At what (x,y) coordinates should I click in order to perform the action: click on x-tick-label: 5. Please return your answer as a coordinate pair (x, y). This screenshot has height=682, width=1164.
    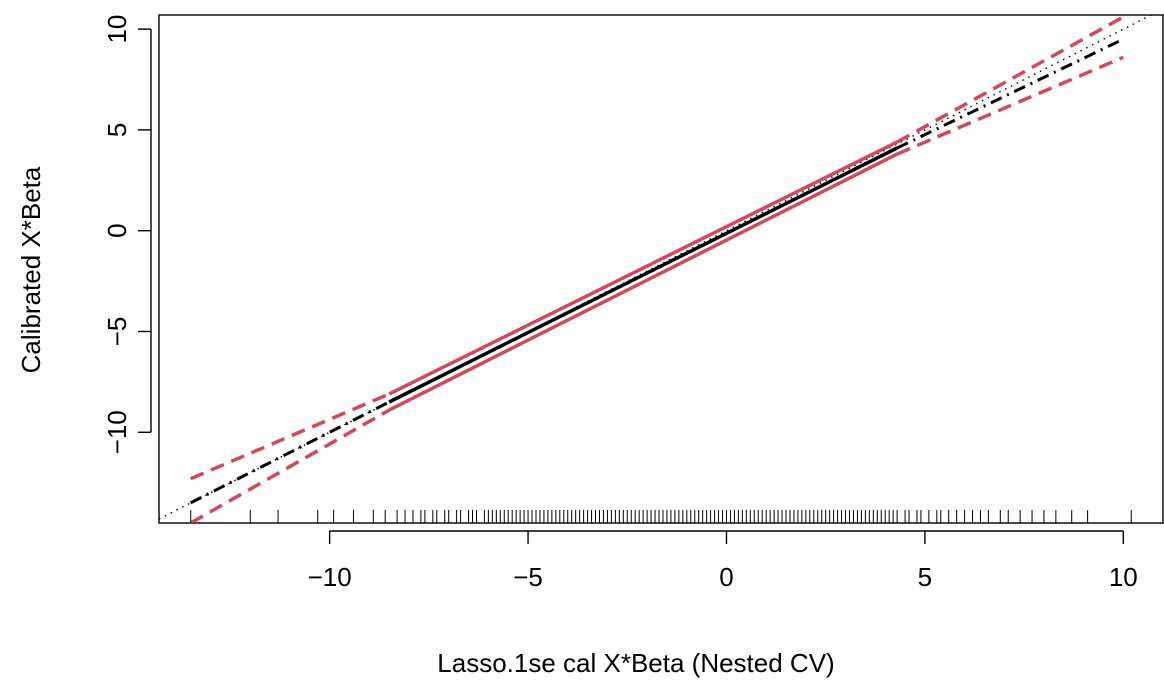
    Looking at the image, I should click on (925, 577).